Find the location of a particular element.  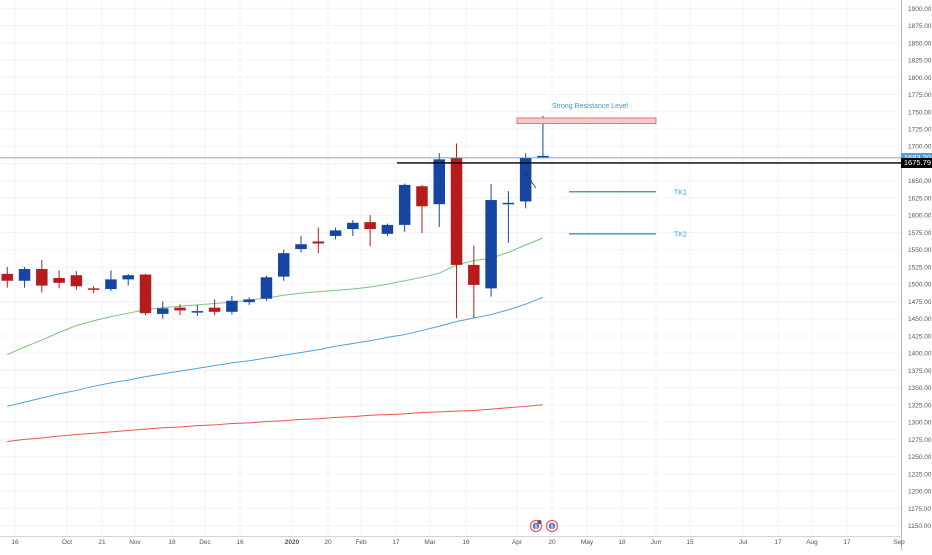

price-tick-label: 1625.00 is located at coordinates (920, 198).